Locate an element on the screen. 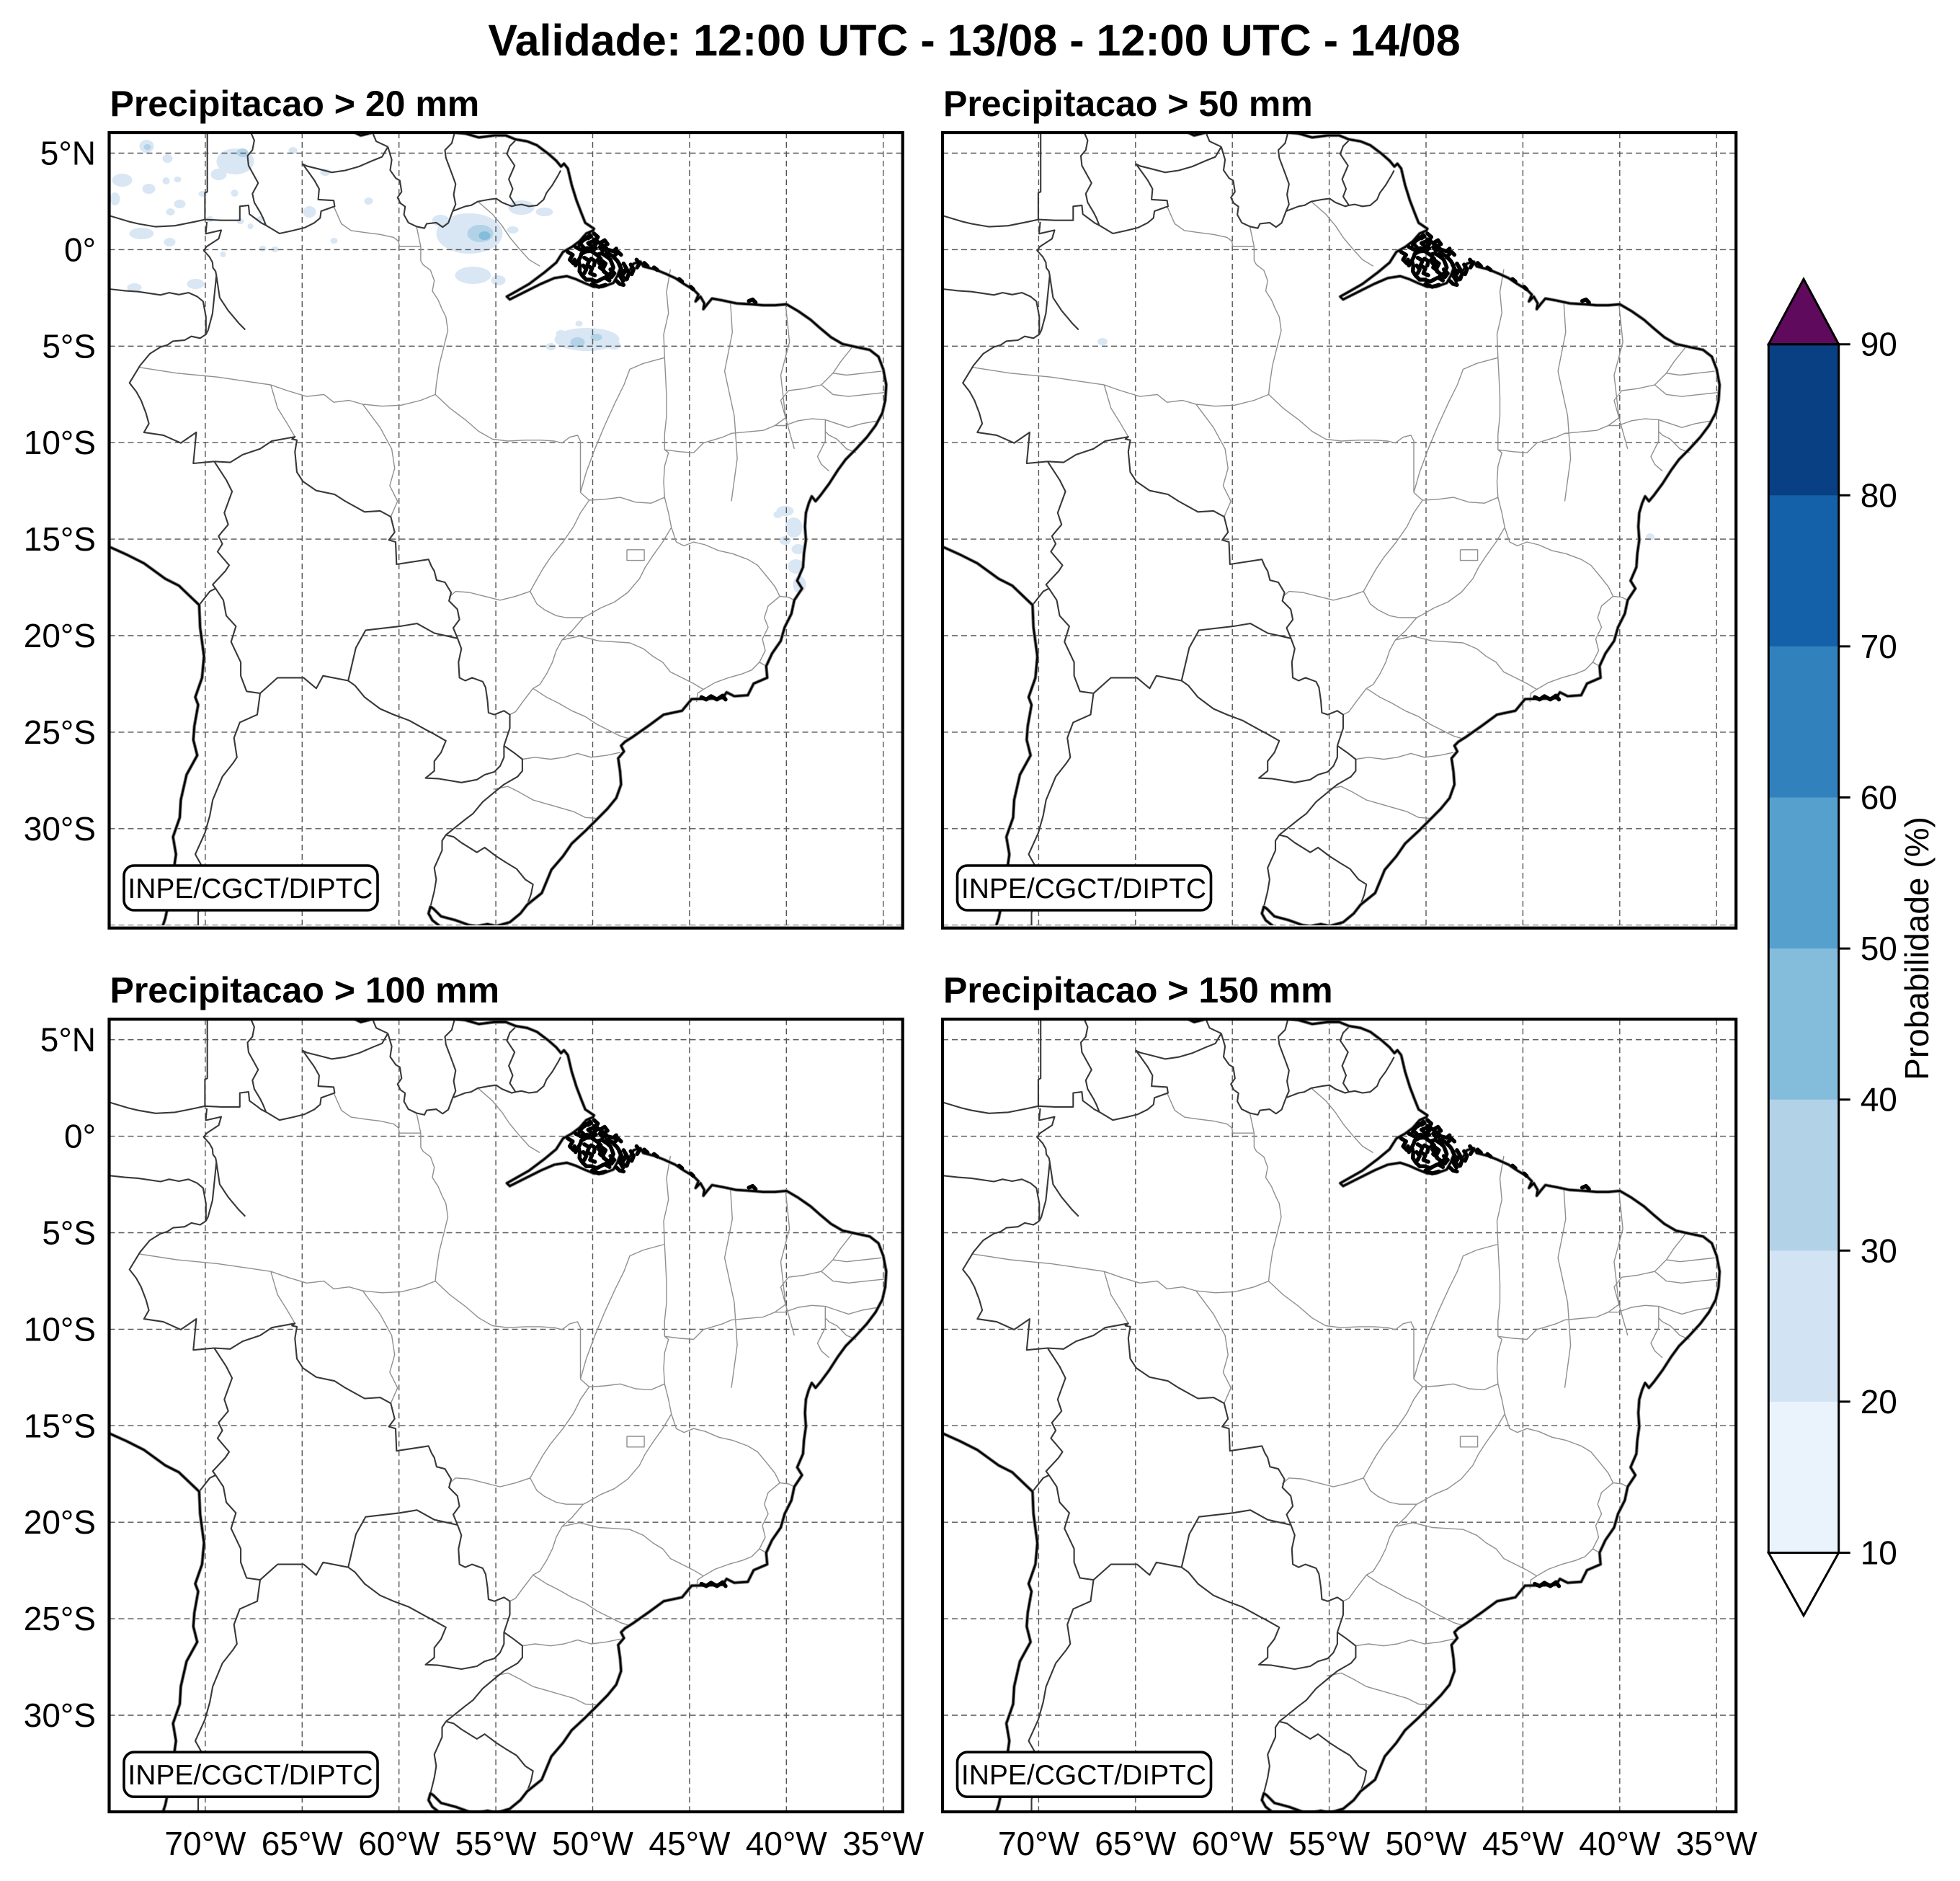 Image resolution: width=1960 pixels, height=1881 pixels. svg-text: Probabilidade (%) is located at coordinates (1917, 948).